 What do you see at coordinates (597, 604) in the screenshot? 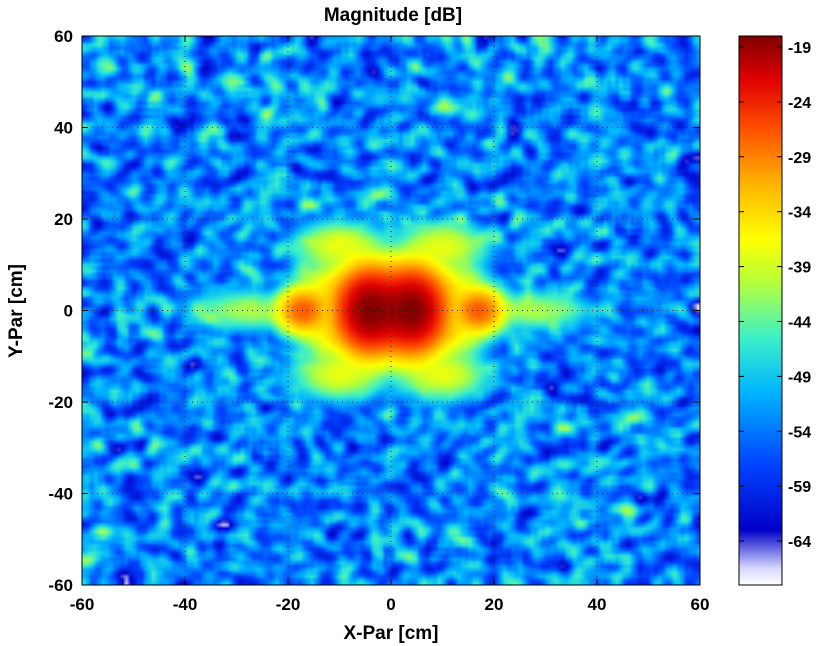
I see `x-tick-label: 40` at bounding box center [597, 604].